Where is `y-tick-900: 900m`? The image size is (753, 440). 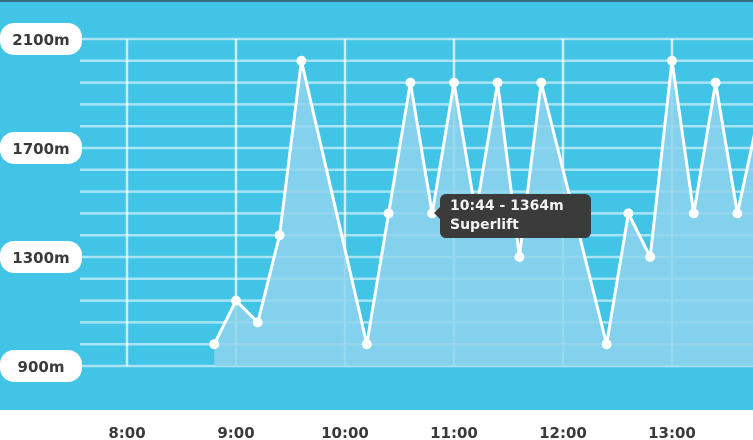
y-tick-900: 900m is located at coordinates (41, 366).